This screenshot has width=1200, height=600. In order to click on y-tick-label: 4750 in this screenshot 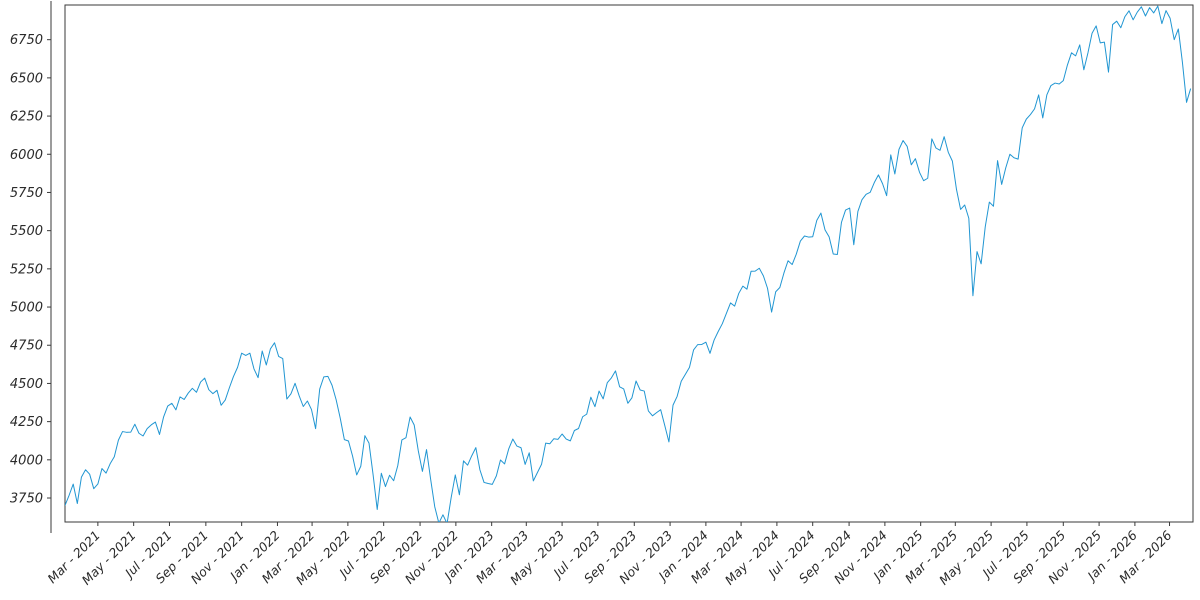, I will do `click(26, 346)`.